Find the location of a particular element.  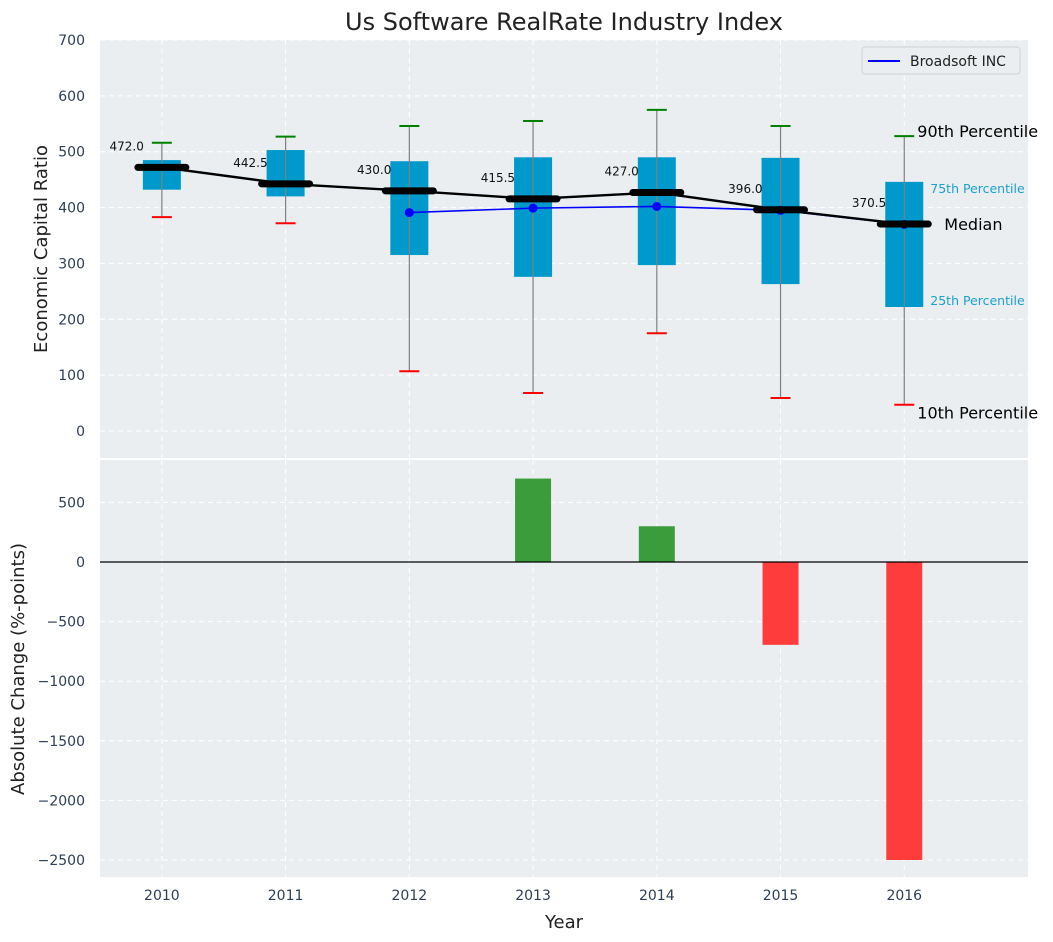

x-tick-label: 2013 is located at coordinates (533, 896).